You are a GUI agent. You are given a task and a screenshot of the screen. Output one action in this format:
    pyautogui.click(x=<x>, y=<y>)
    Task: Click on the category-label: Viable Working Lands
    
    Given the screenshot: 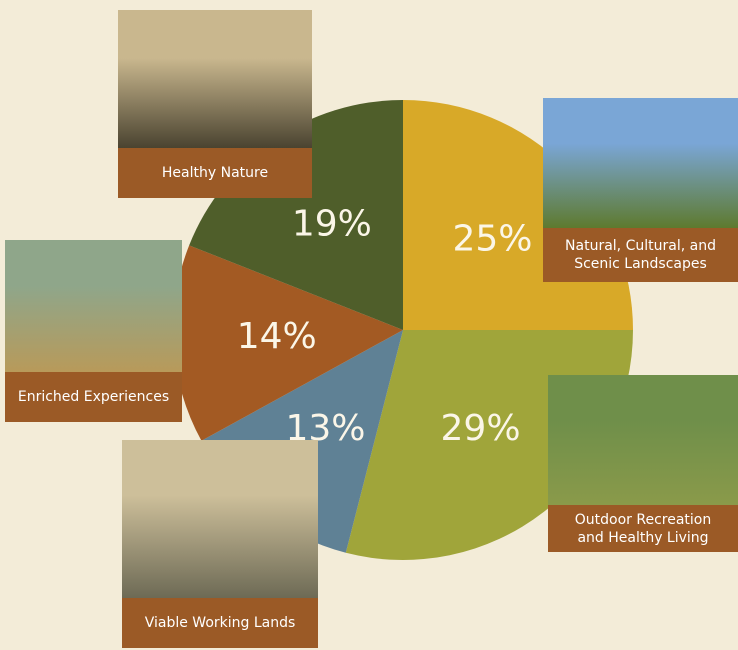 What is the action you would take?
    pyautogui.click(x=220, y=623)
    